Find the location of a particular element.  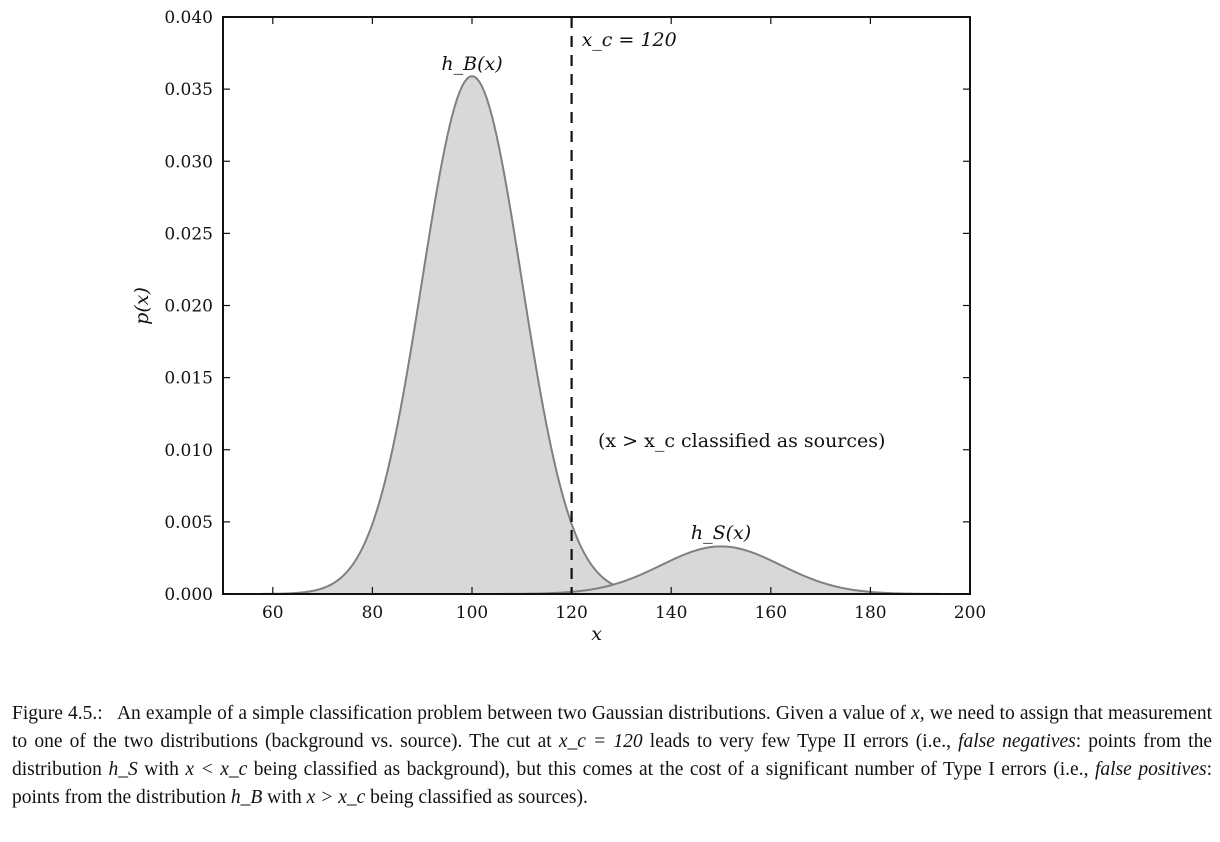

y-tick-label: 0.000 is located at coordinates (188, 595).